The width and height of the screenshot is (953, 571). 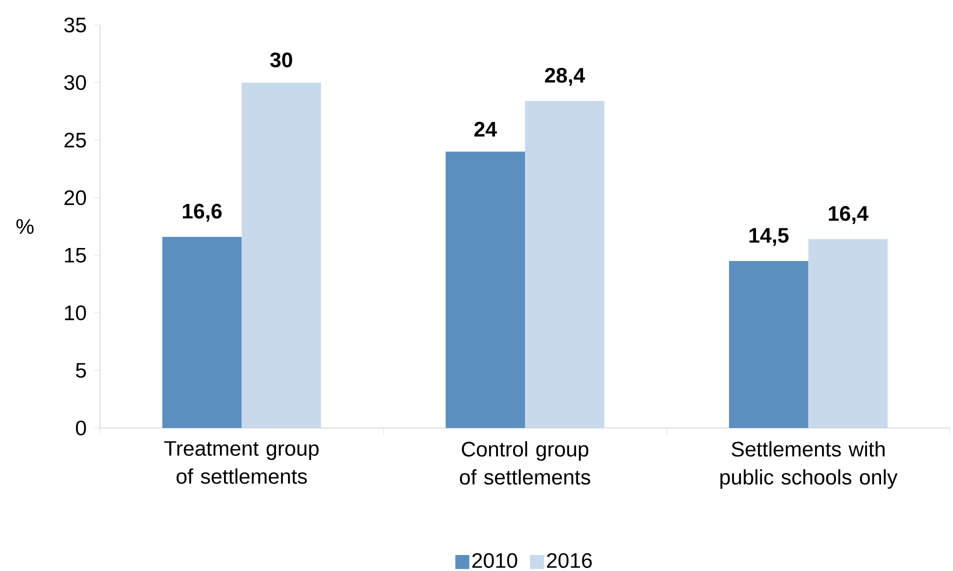 I want to click on data-label: 24, so click(x=485, y=129).